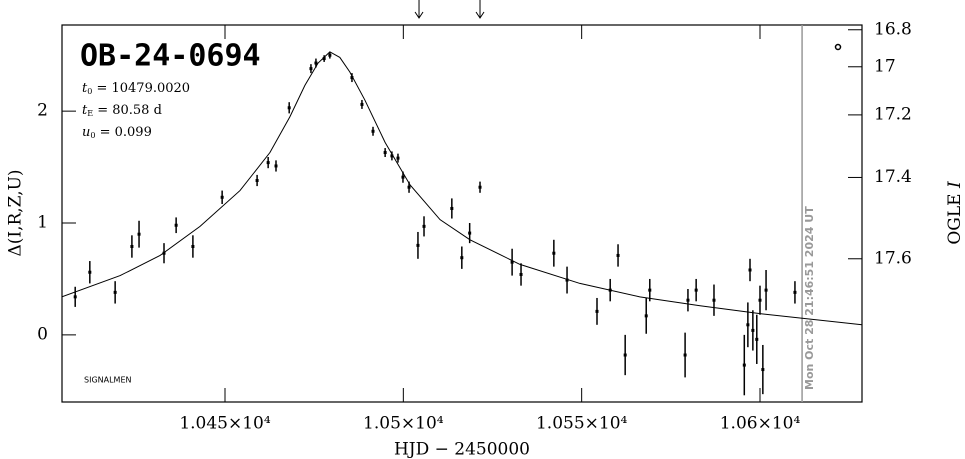 The width and height of the screenshot is (965, 459). I want to click on parameter-text: = 10479.0020, so click(141, 88).